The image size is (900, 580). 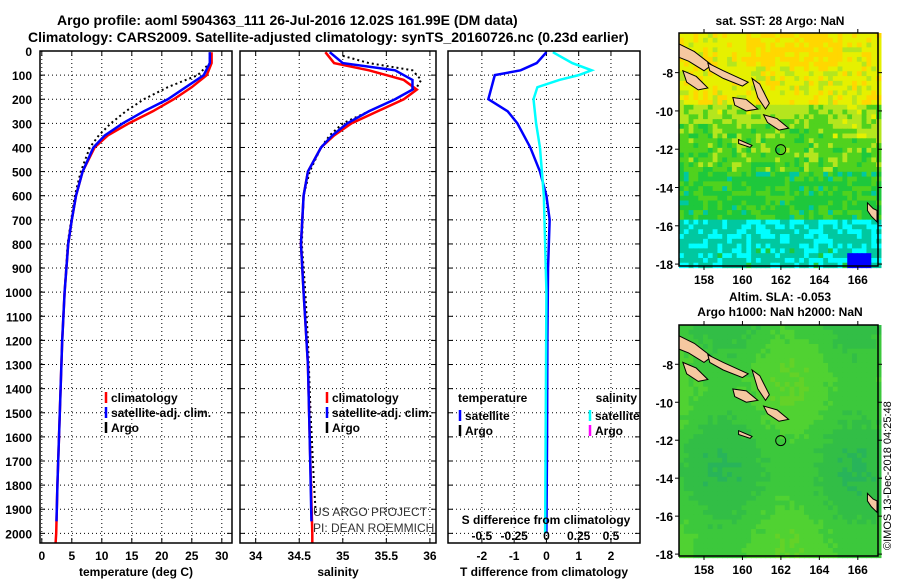 I want to click on x-tick-label: 1, so click(x=578, y=556).